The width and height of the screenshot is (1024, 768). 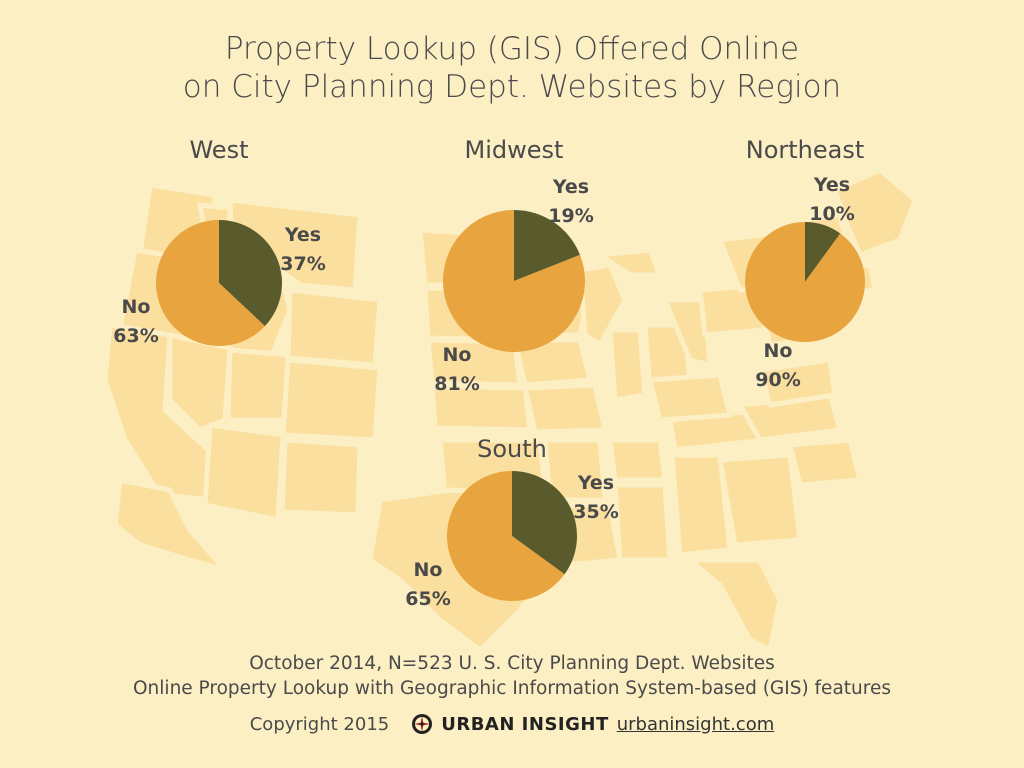 I want to click on west-slice-no, so click(x=210, y=283).